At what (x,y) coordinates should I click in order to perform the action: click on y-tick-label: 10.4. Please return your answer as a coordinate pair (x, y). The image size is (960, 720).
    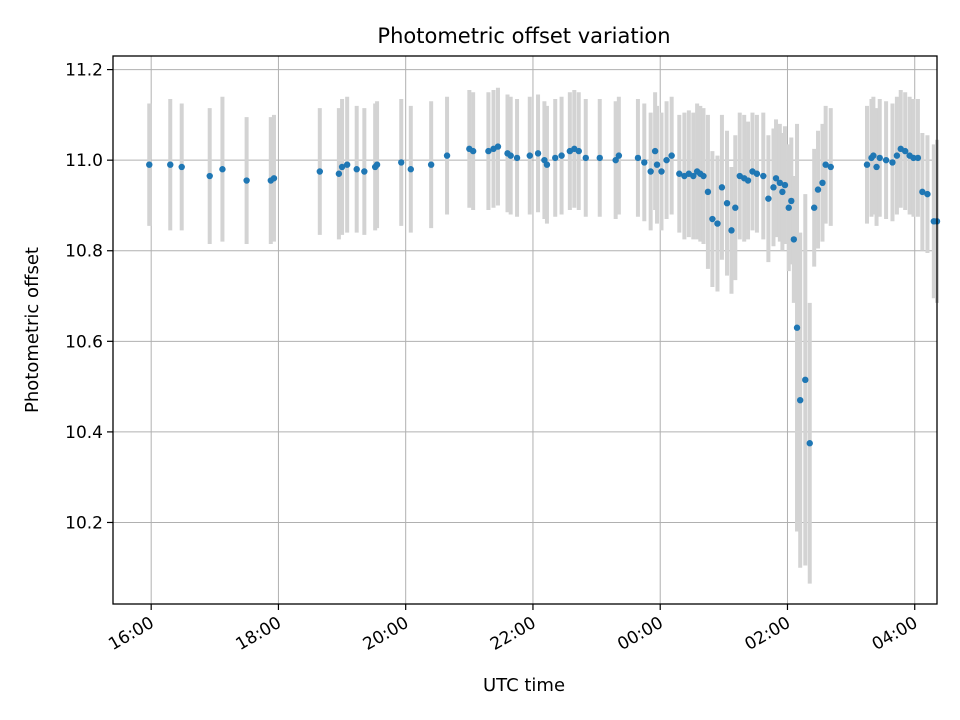
    Looking at the image, I should click on (84, 433).